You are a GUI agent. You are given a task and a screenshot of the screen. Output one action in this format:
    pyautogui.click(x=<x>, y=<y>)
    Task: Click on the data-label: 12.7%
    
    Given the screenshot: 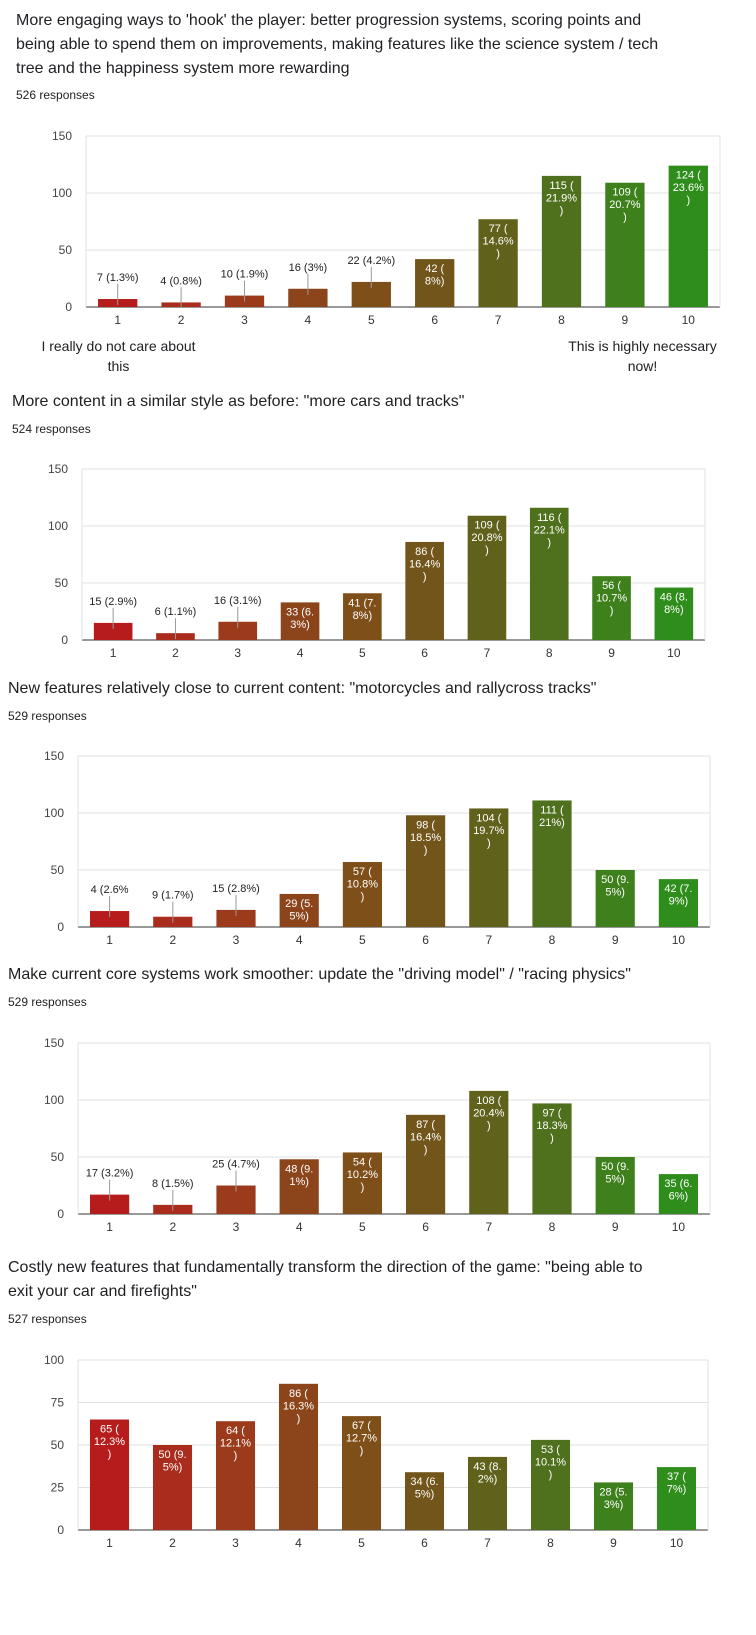 What is the action you would take?
    pyautogui.click(x=361, y=1439)
    